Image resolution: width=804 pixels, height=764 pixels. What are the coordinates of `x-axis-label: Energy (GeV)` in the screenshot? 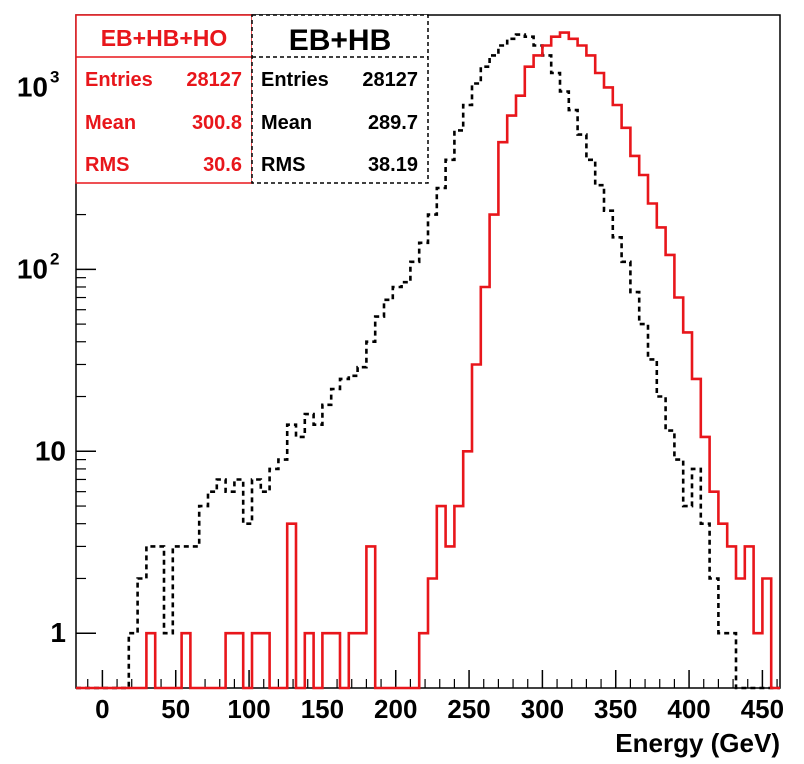 It's located at (697, 743).